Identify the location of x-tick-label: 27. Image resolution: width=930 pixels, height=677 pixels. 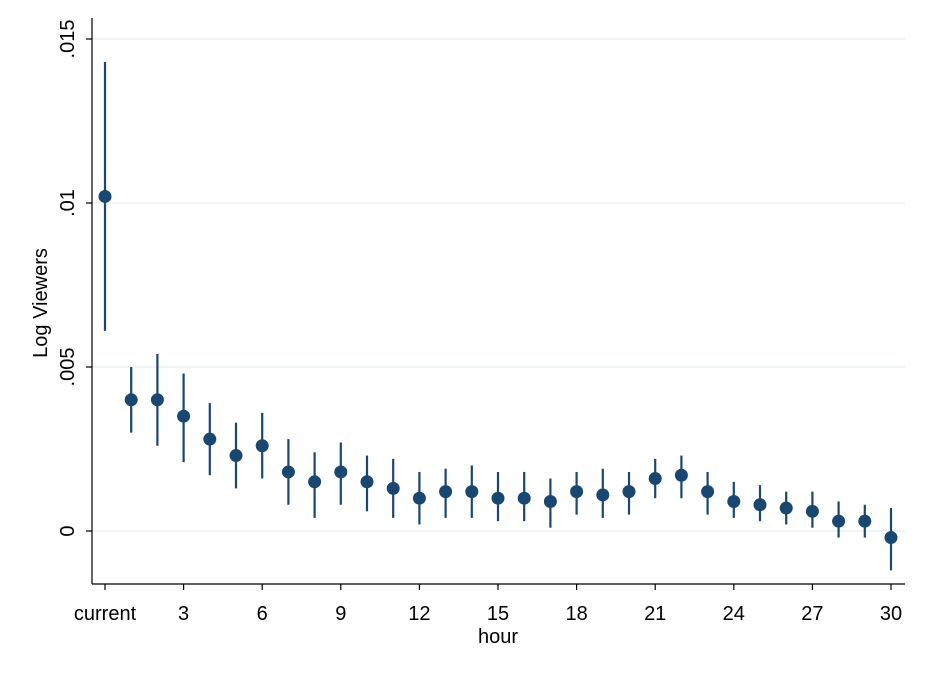
(812, 614).